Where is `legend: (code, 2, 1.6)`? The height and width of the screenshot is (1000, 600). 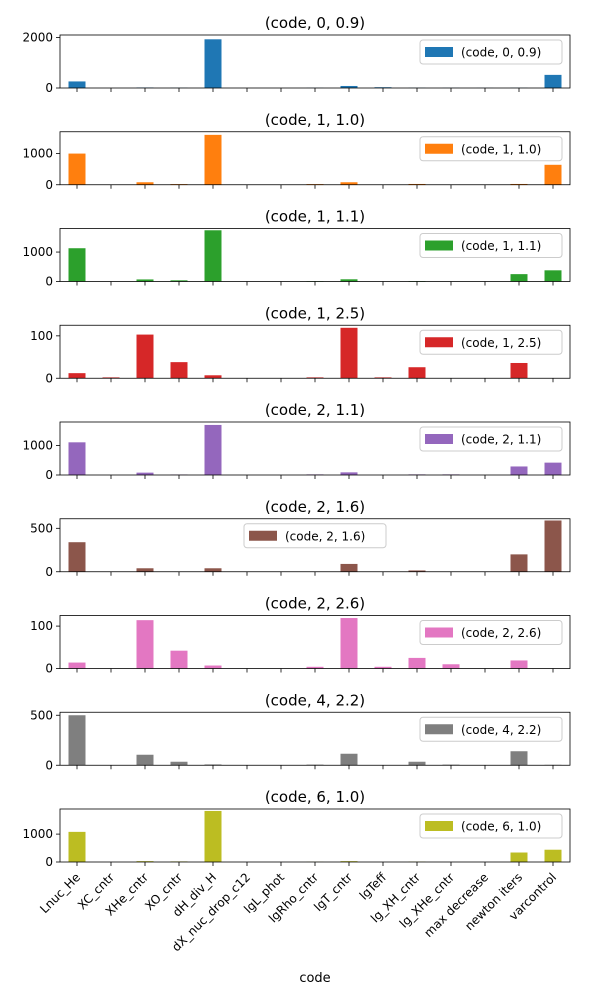
legend: (code, 2, 1.6) is located at coordinates (315, 536).